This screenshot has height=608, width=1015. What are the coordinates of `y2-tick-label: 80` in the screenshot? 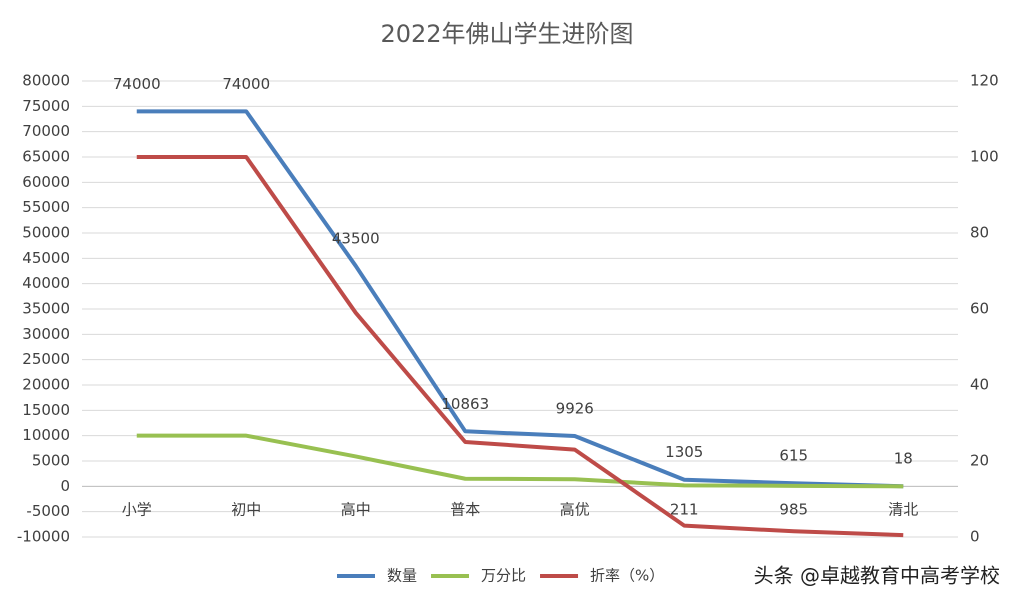 It's located at (979, 233).